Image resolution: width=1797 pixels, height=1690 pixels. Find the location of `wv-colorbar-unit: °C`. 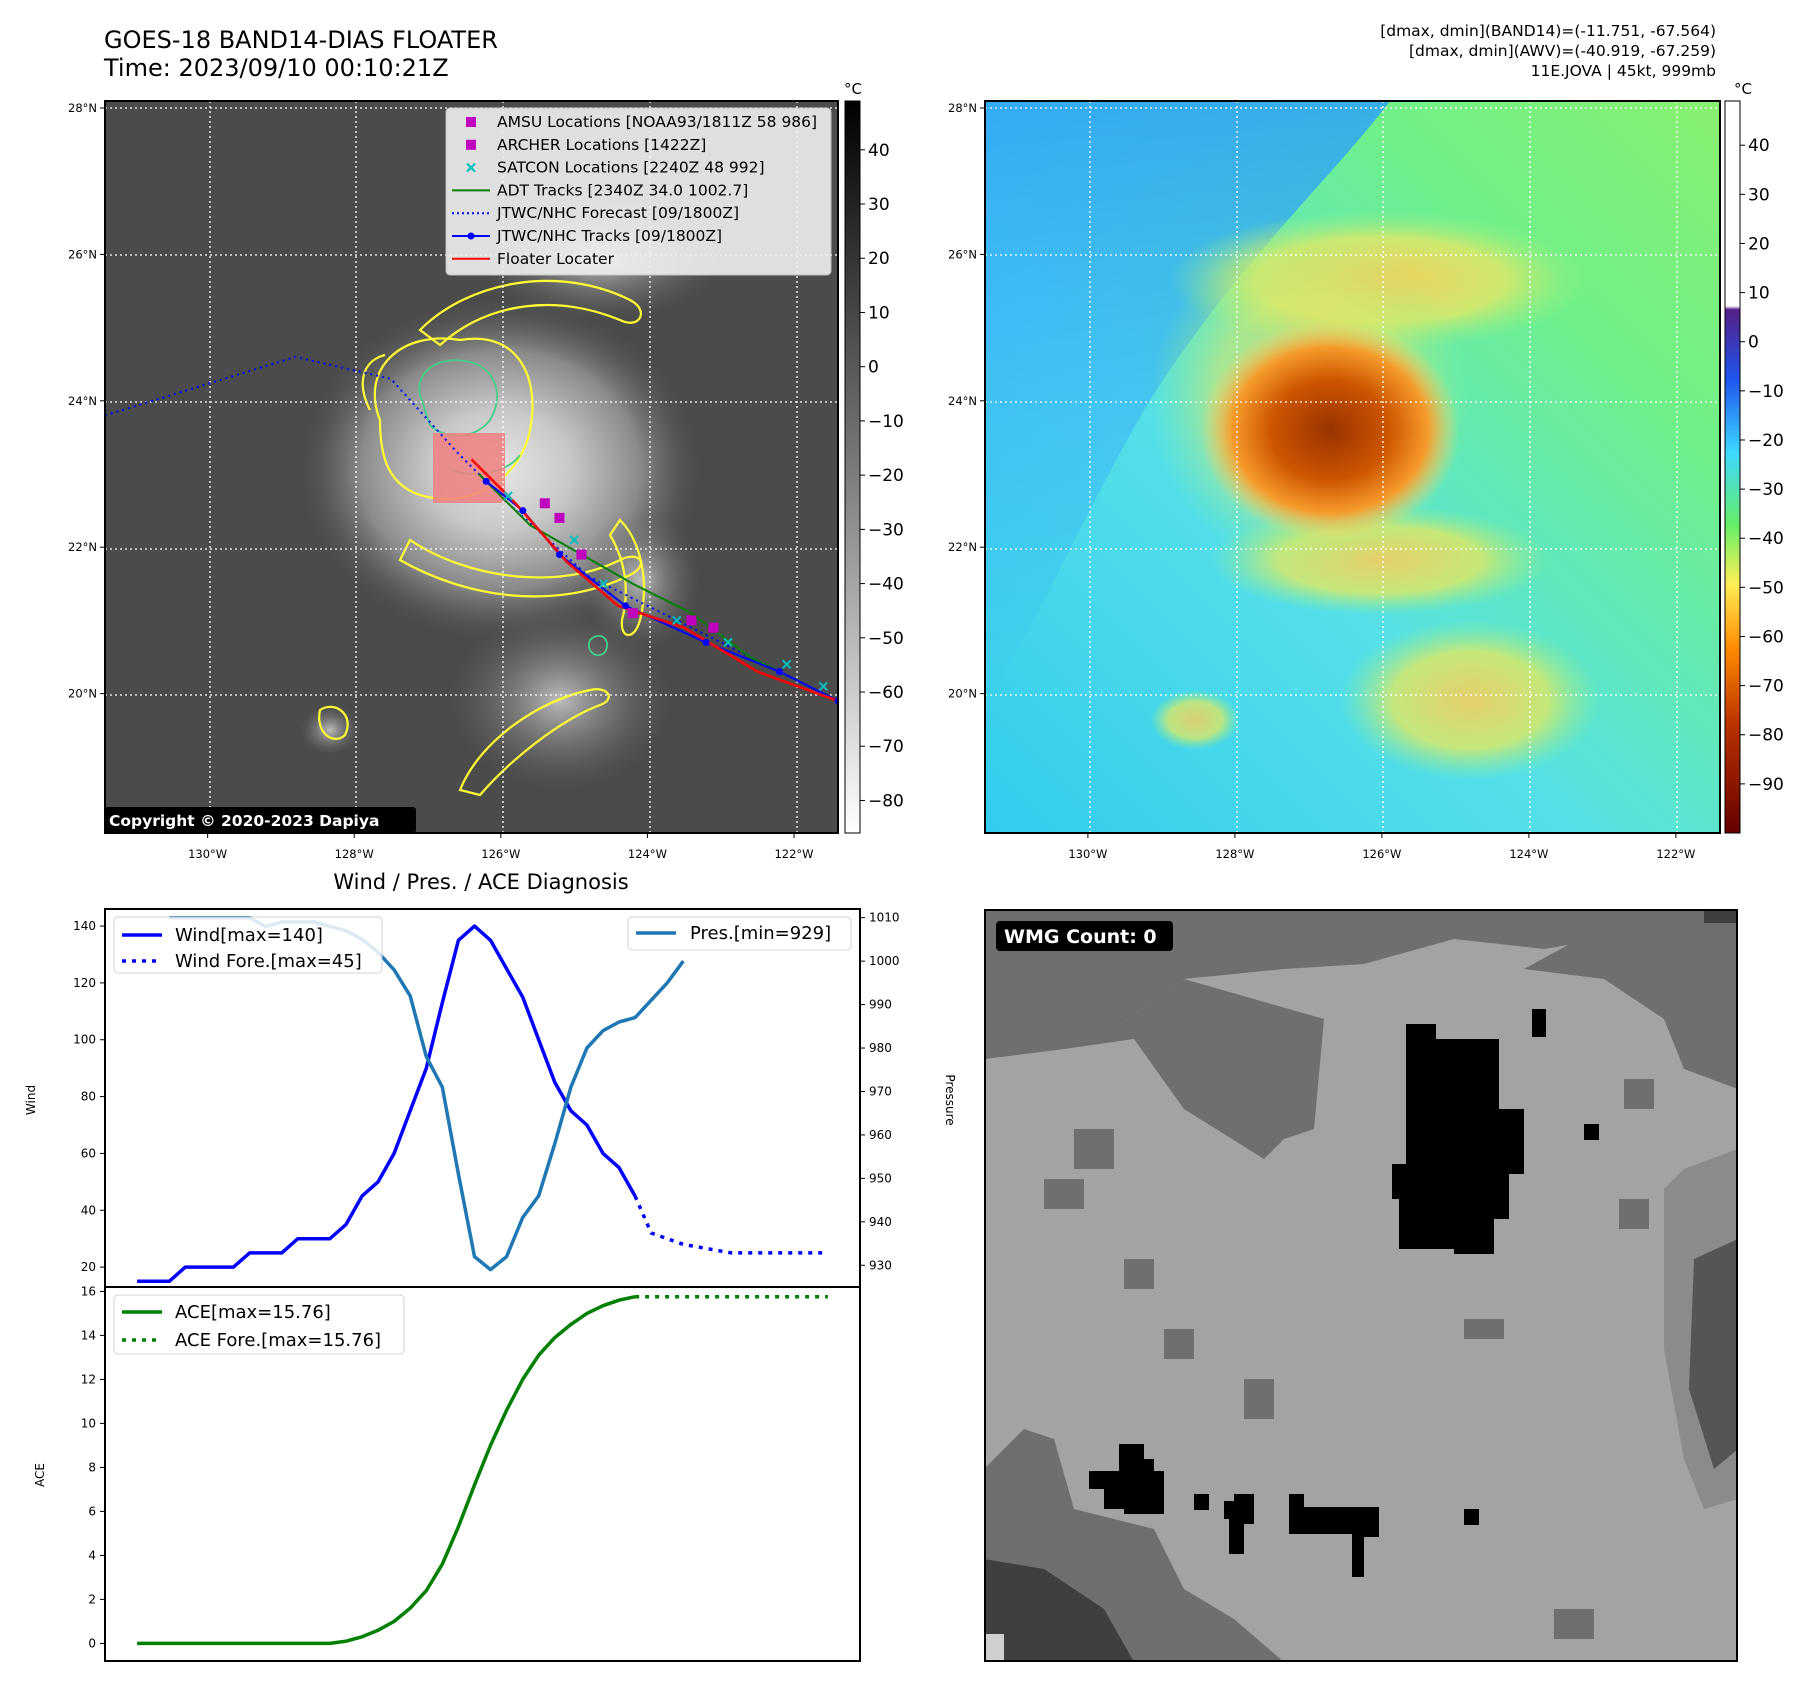

wv-colorbar-unit: °C is located at coordinates (1743, 89).